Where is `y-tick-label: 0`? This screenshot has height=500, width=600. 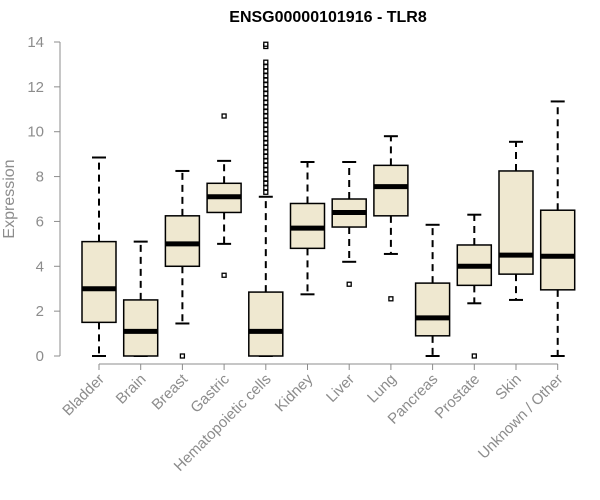
y-tick-label: 0 is located at coordinates (40, 356).